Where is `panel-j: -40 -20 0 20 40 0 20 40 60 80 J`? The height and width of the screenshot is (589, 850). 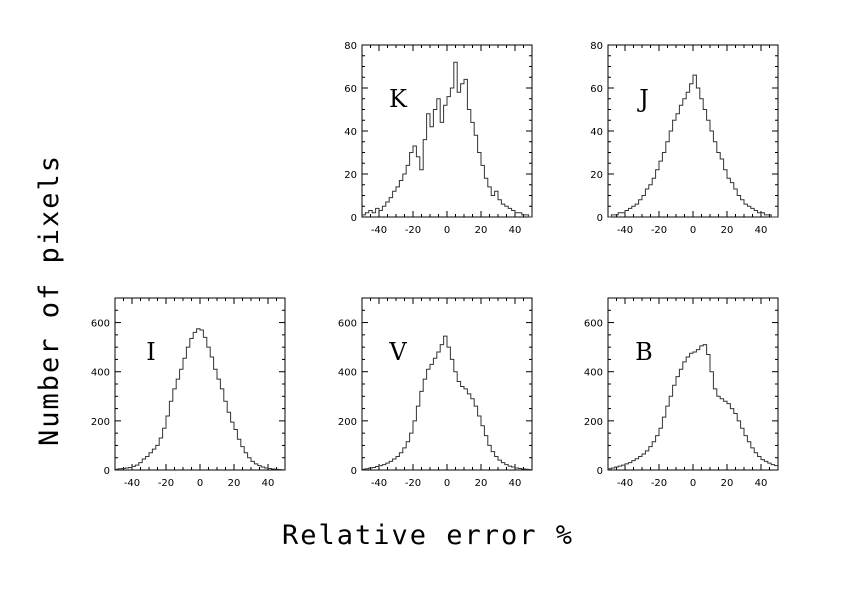 panel-j: -40 -20 0 20 40 0 20 40 60 80 J is located at coordinates (684, 138).